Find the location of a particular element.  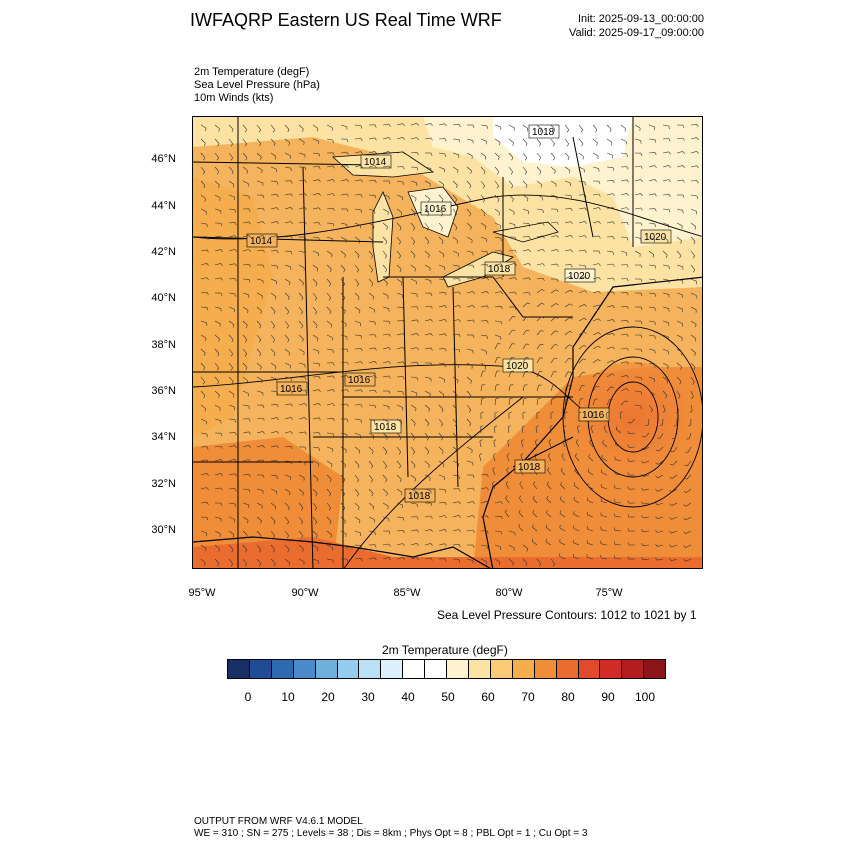

lat-label: 30°N is located at coordinates (163, 530).